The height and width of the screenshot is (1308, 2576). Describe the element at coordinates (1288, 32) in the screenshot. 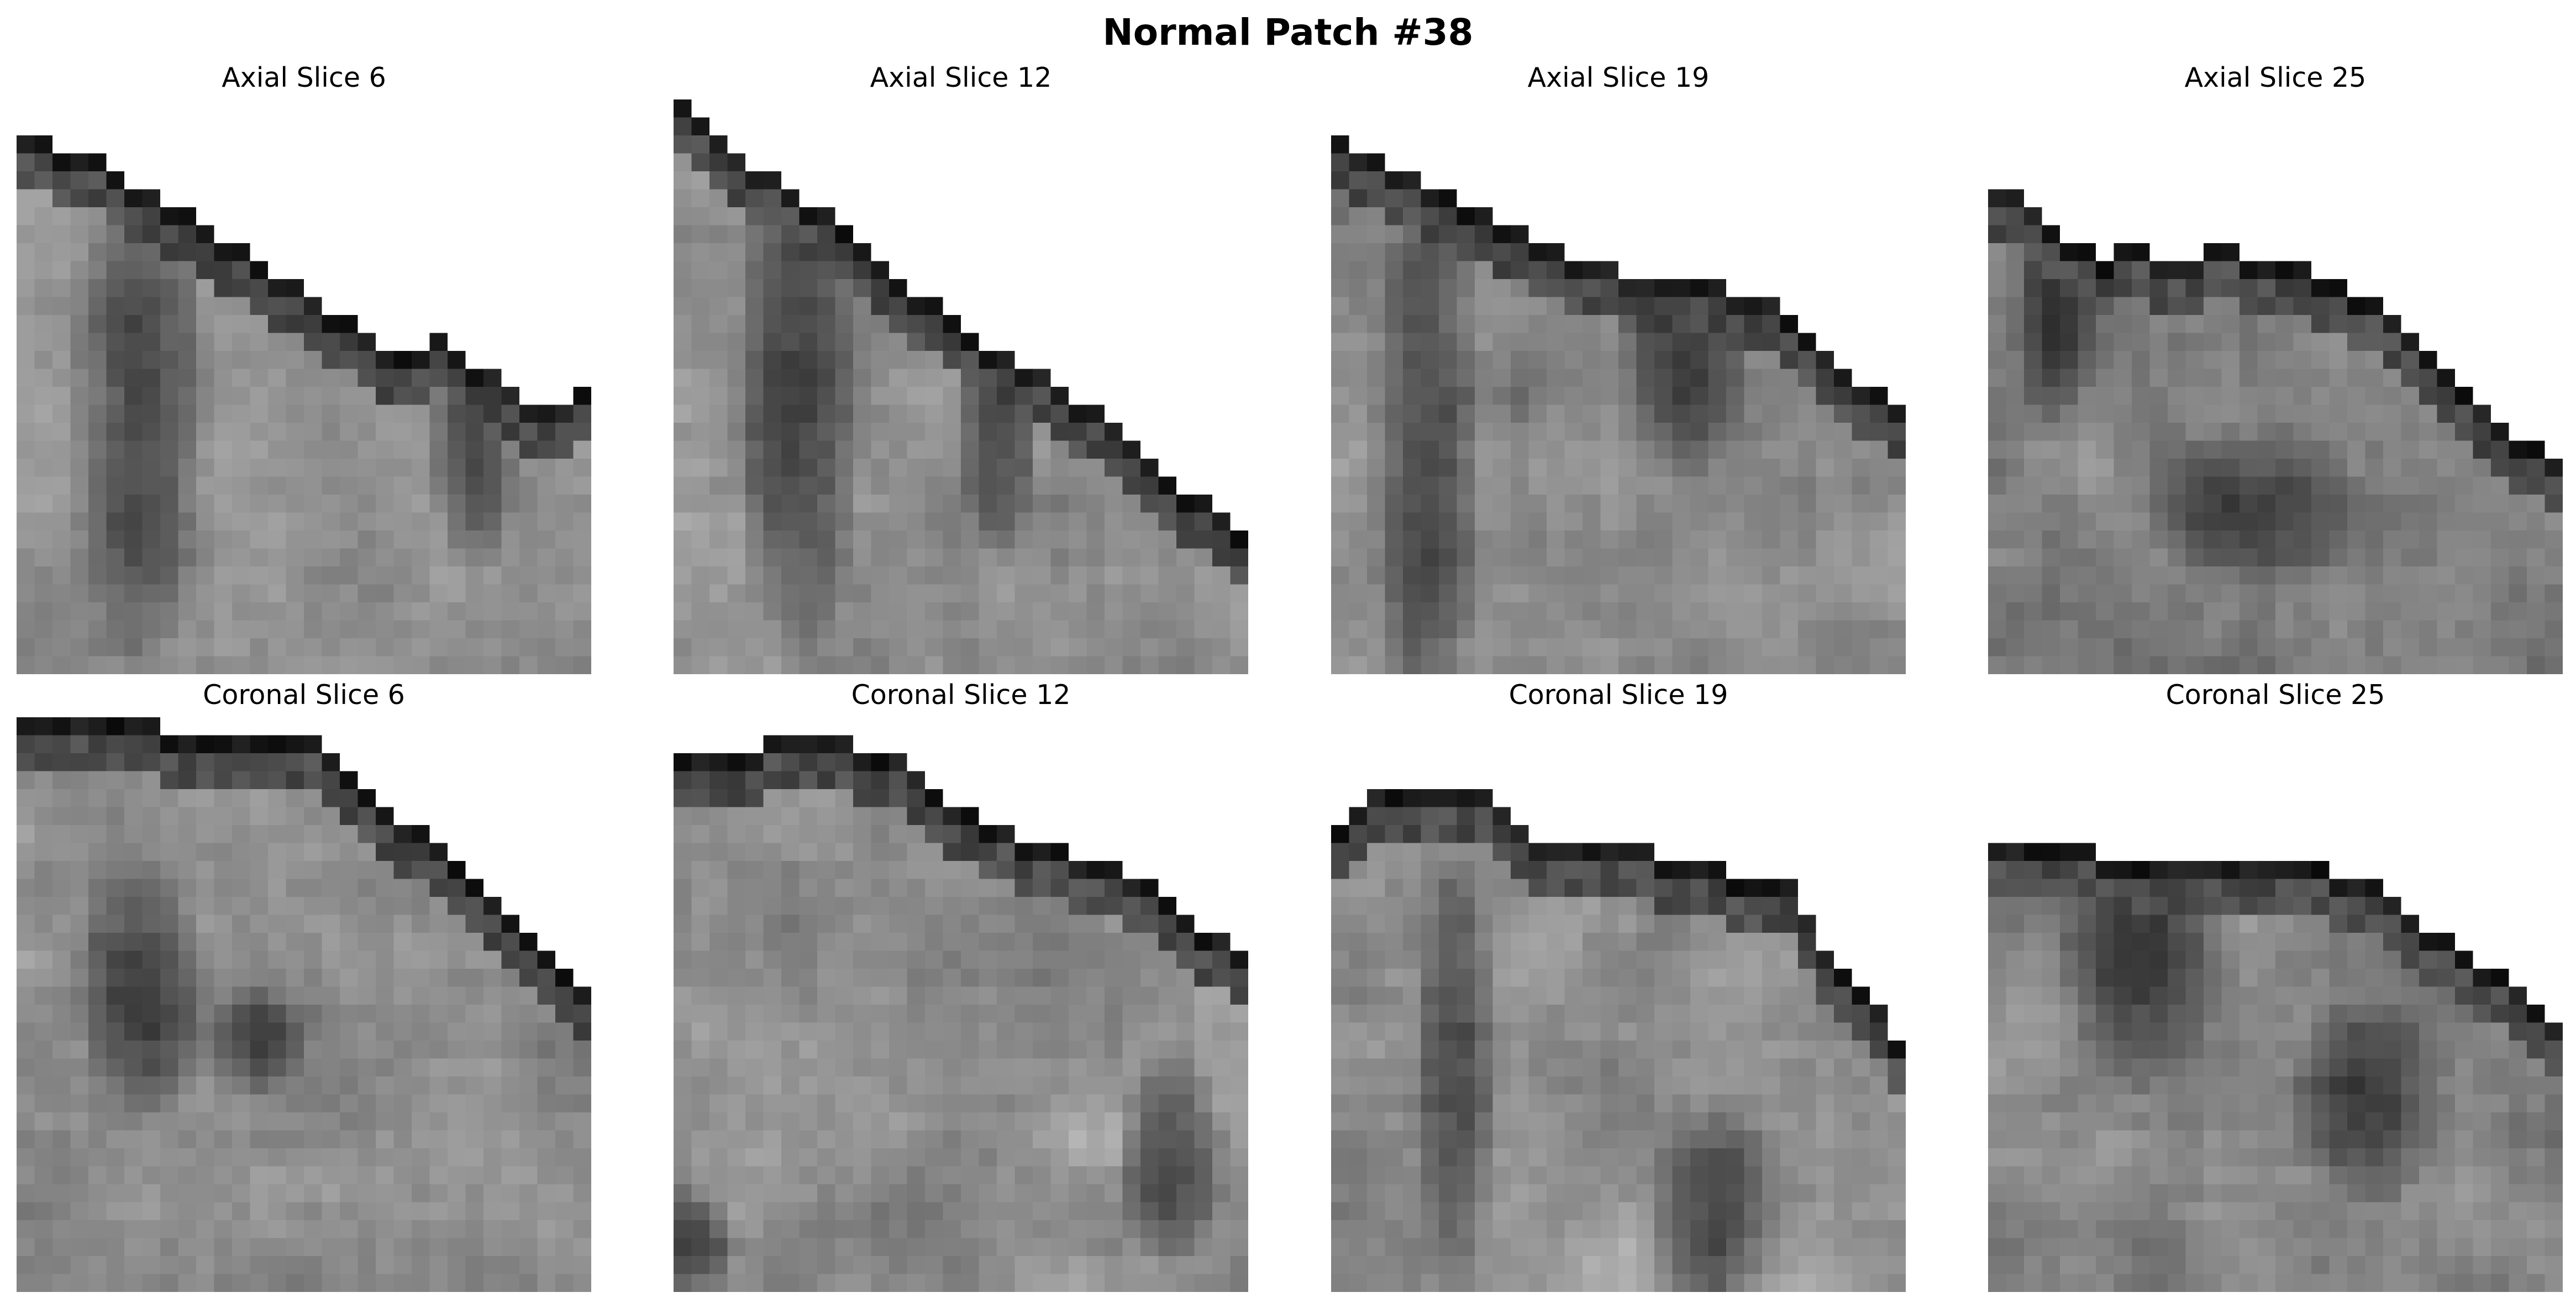

I see `figure-title: Normal Patch #38` at that location.